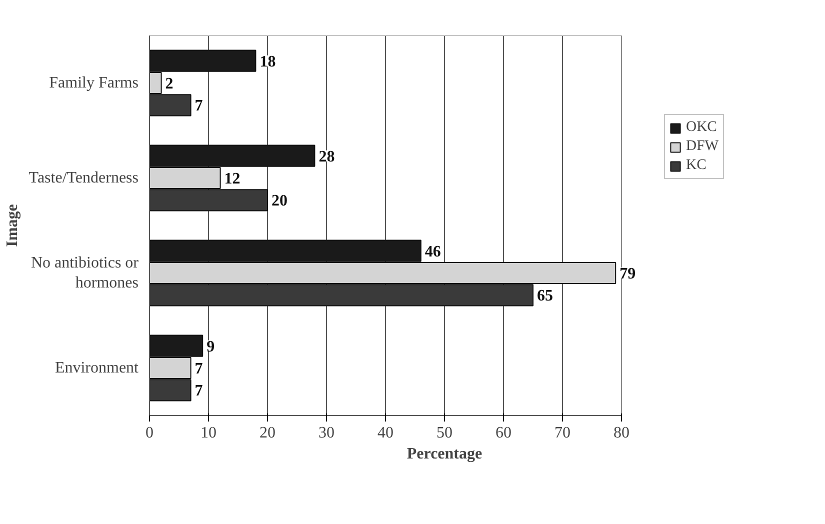 This screenshot has height=524, width=825. I want to click on x-tick-label: 40, so click(386, 433).